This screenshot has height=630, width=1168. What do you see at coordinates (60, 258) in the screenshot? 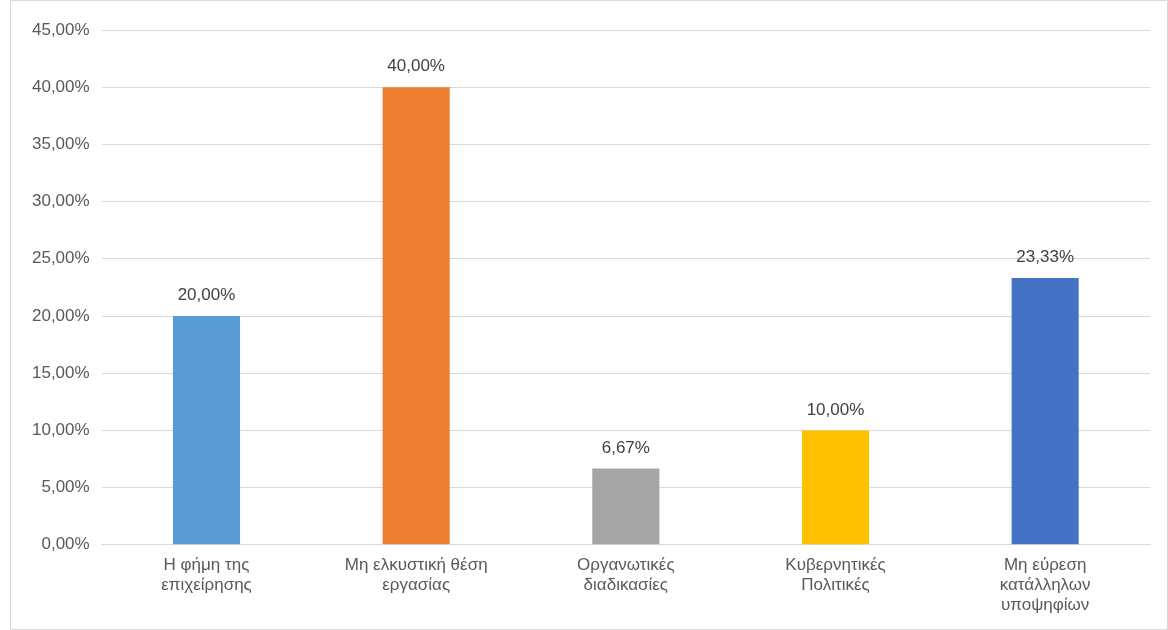
I see `y-tick-label: 25,00%` at bounding box center [60, 258].